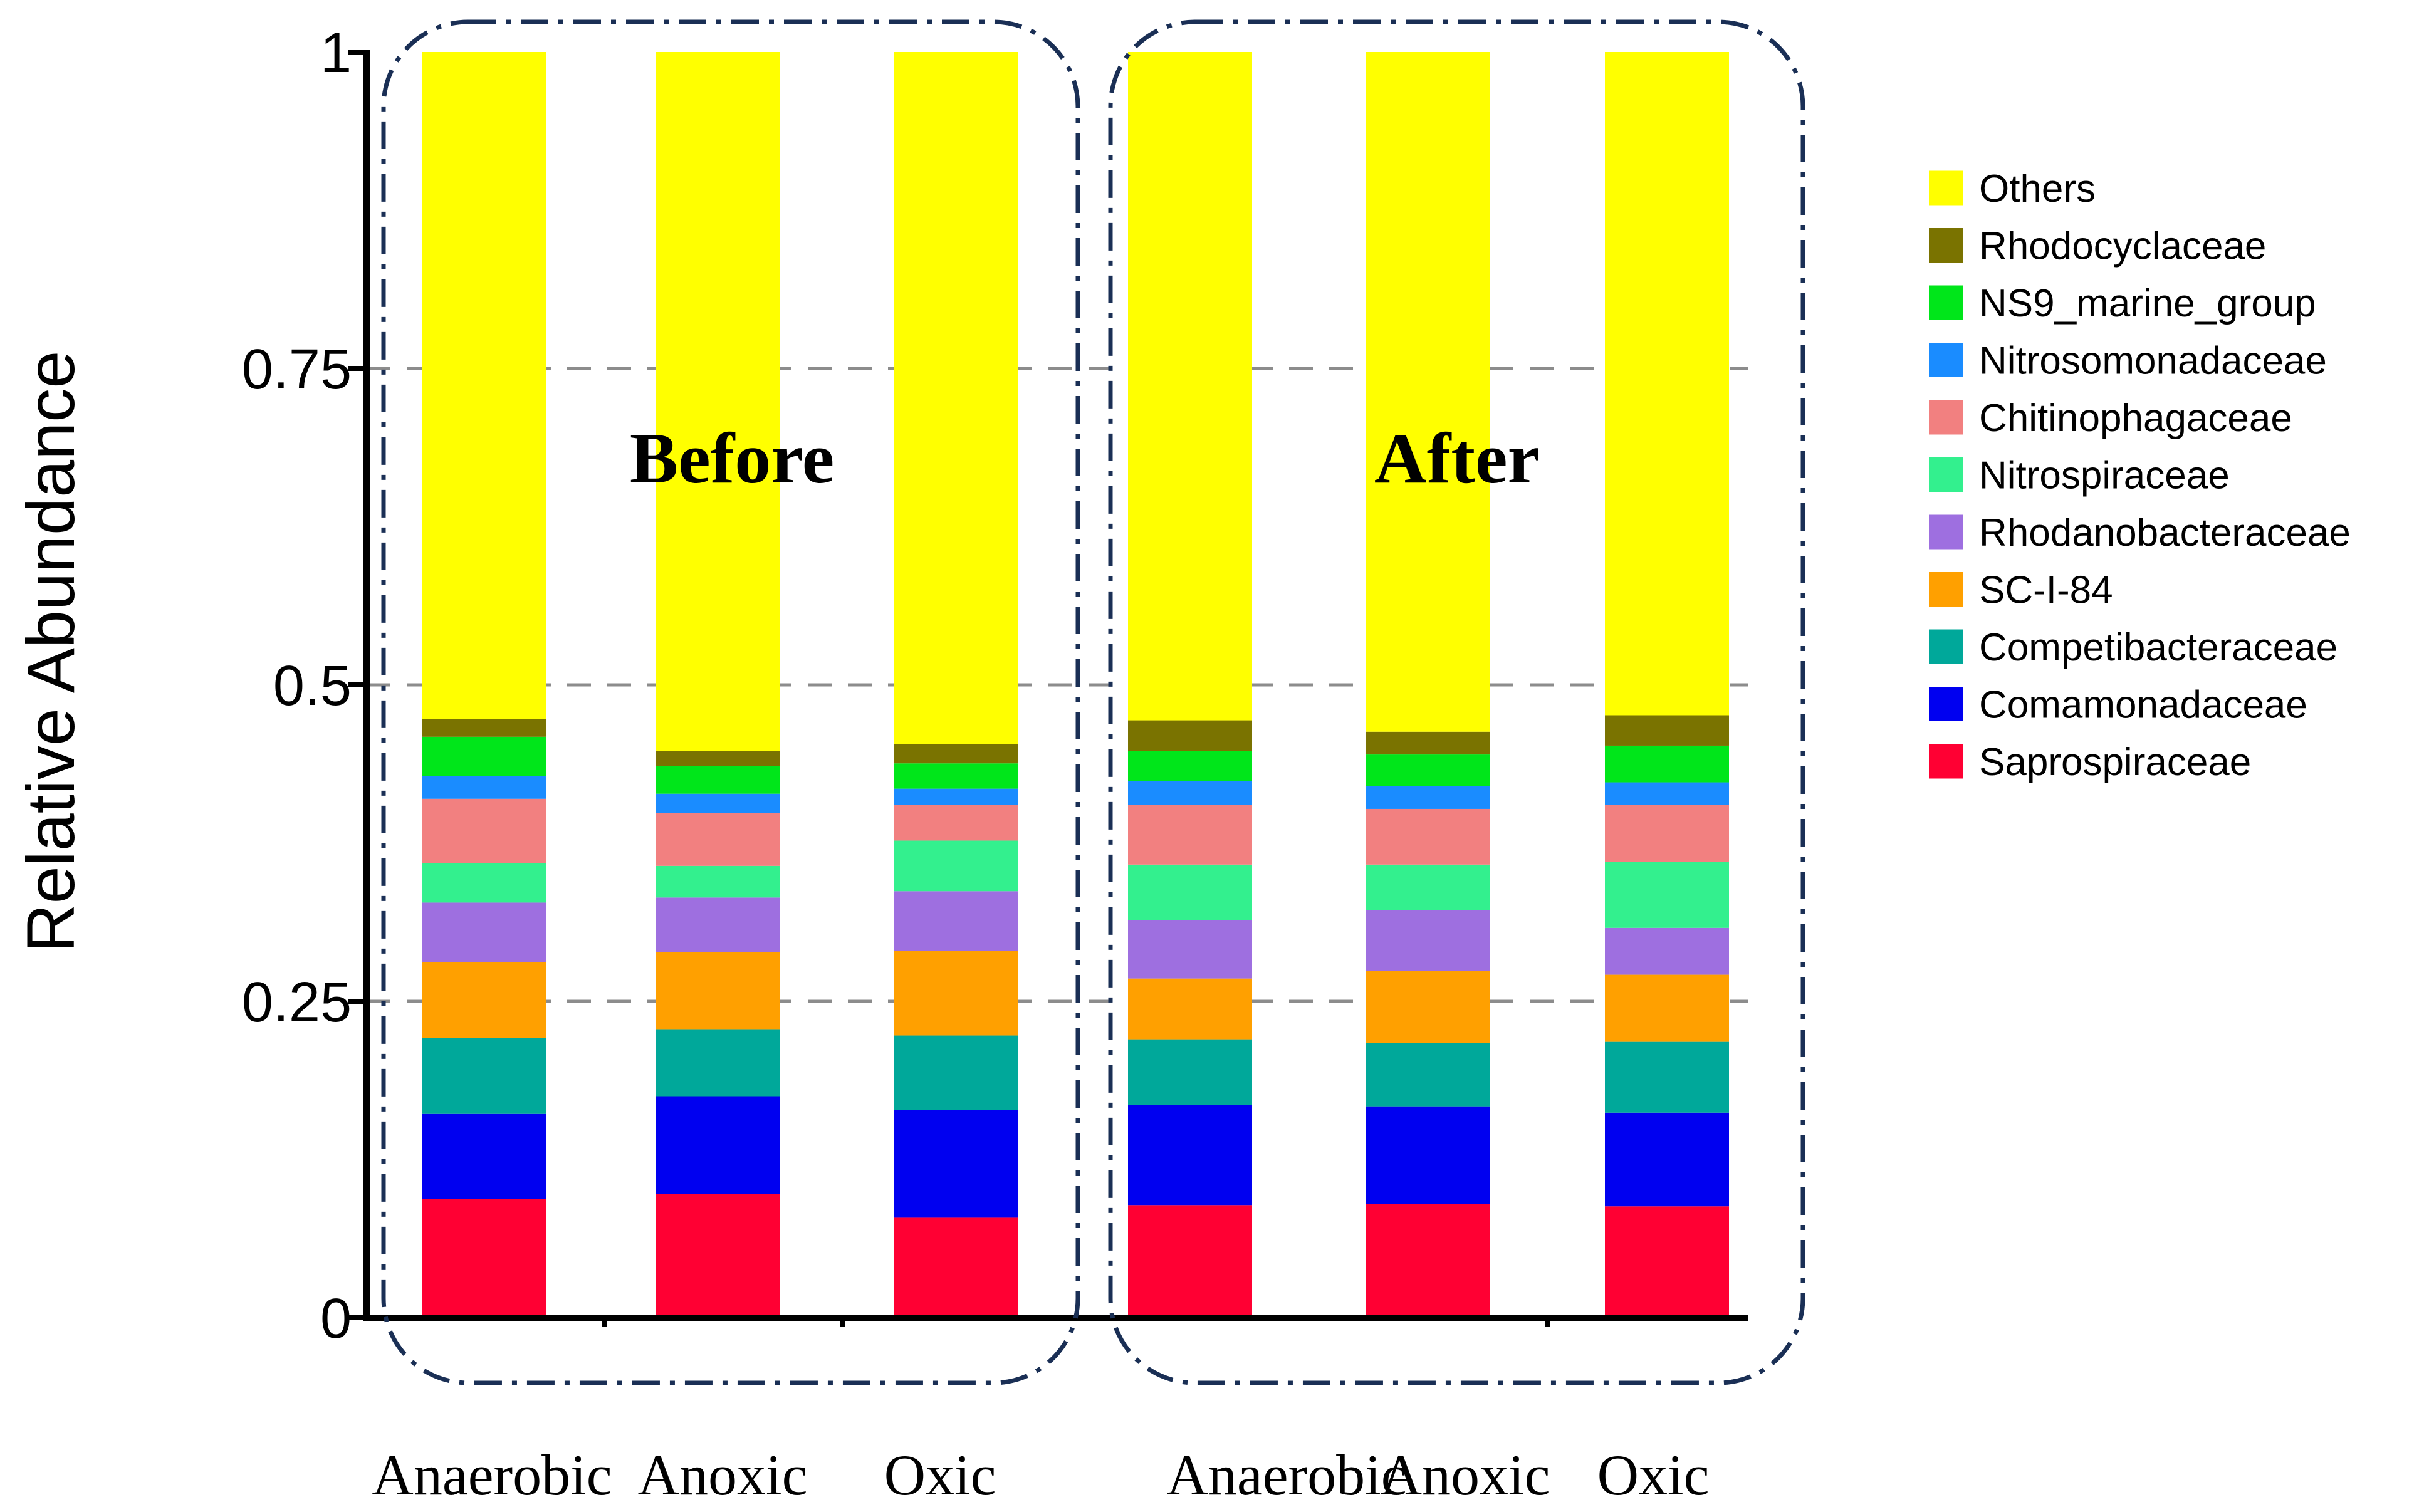 This screenshot has width=2434, height=1512. What do you see at coordinates (2122, 247) in the screenshot?
I see `legend-label: Rhodocyclaceae` at bounding box center [2122, 247].